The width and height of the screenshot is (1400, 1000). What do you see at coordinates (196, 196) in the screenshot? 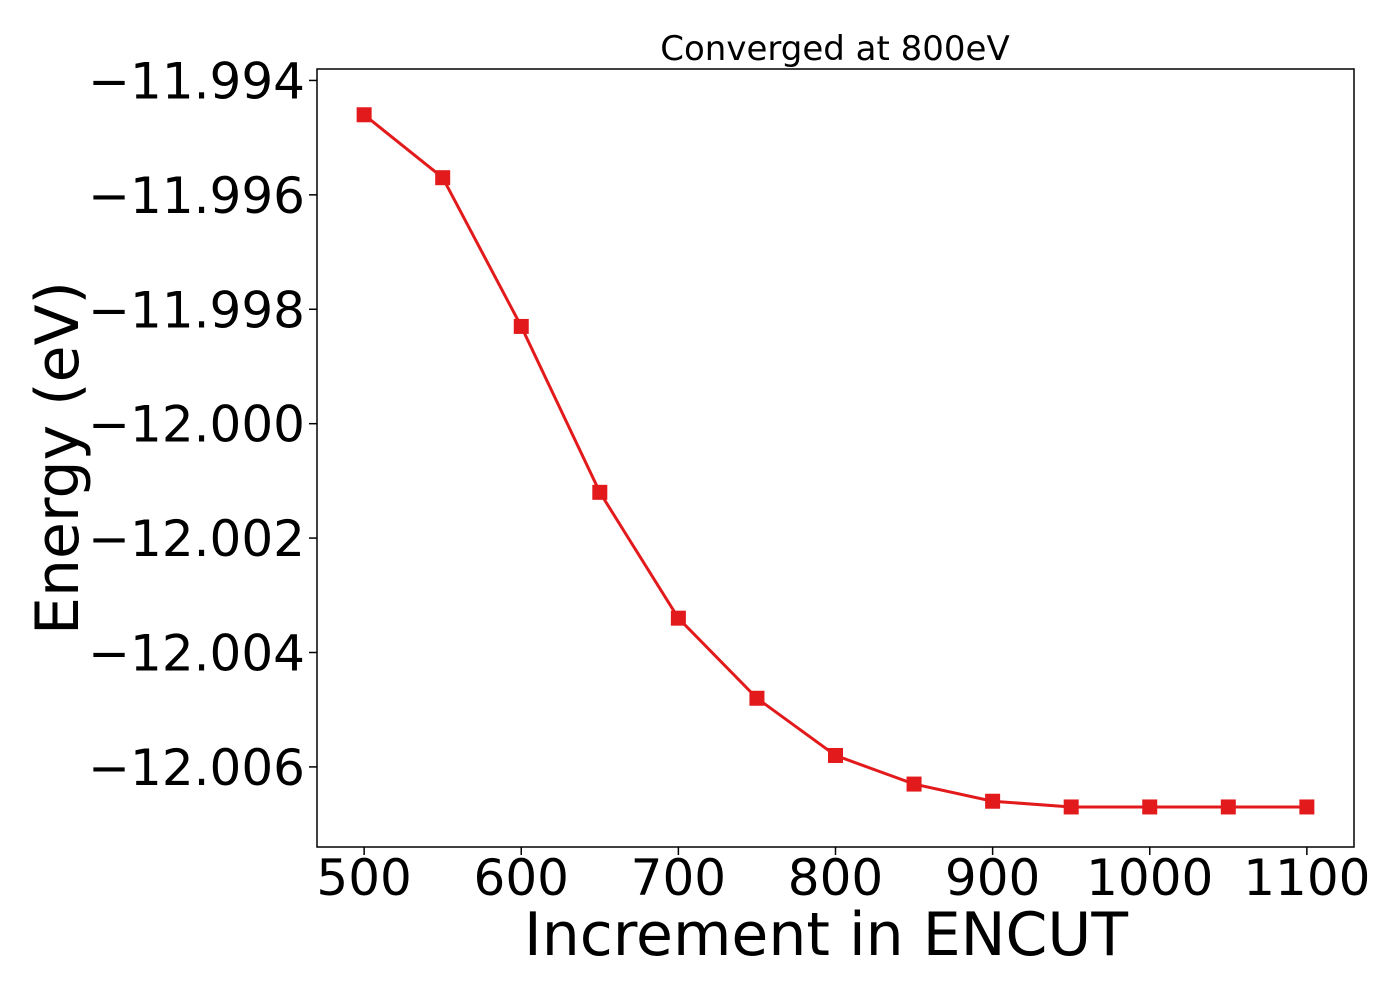
I see `y-tick-label: −11.996` at bounding box center [196, 196].